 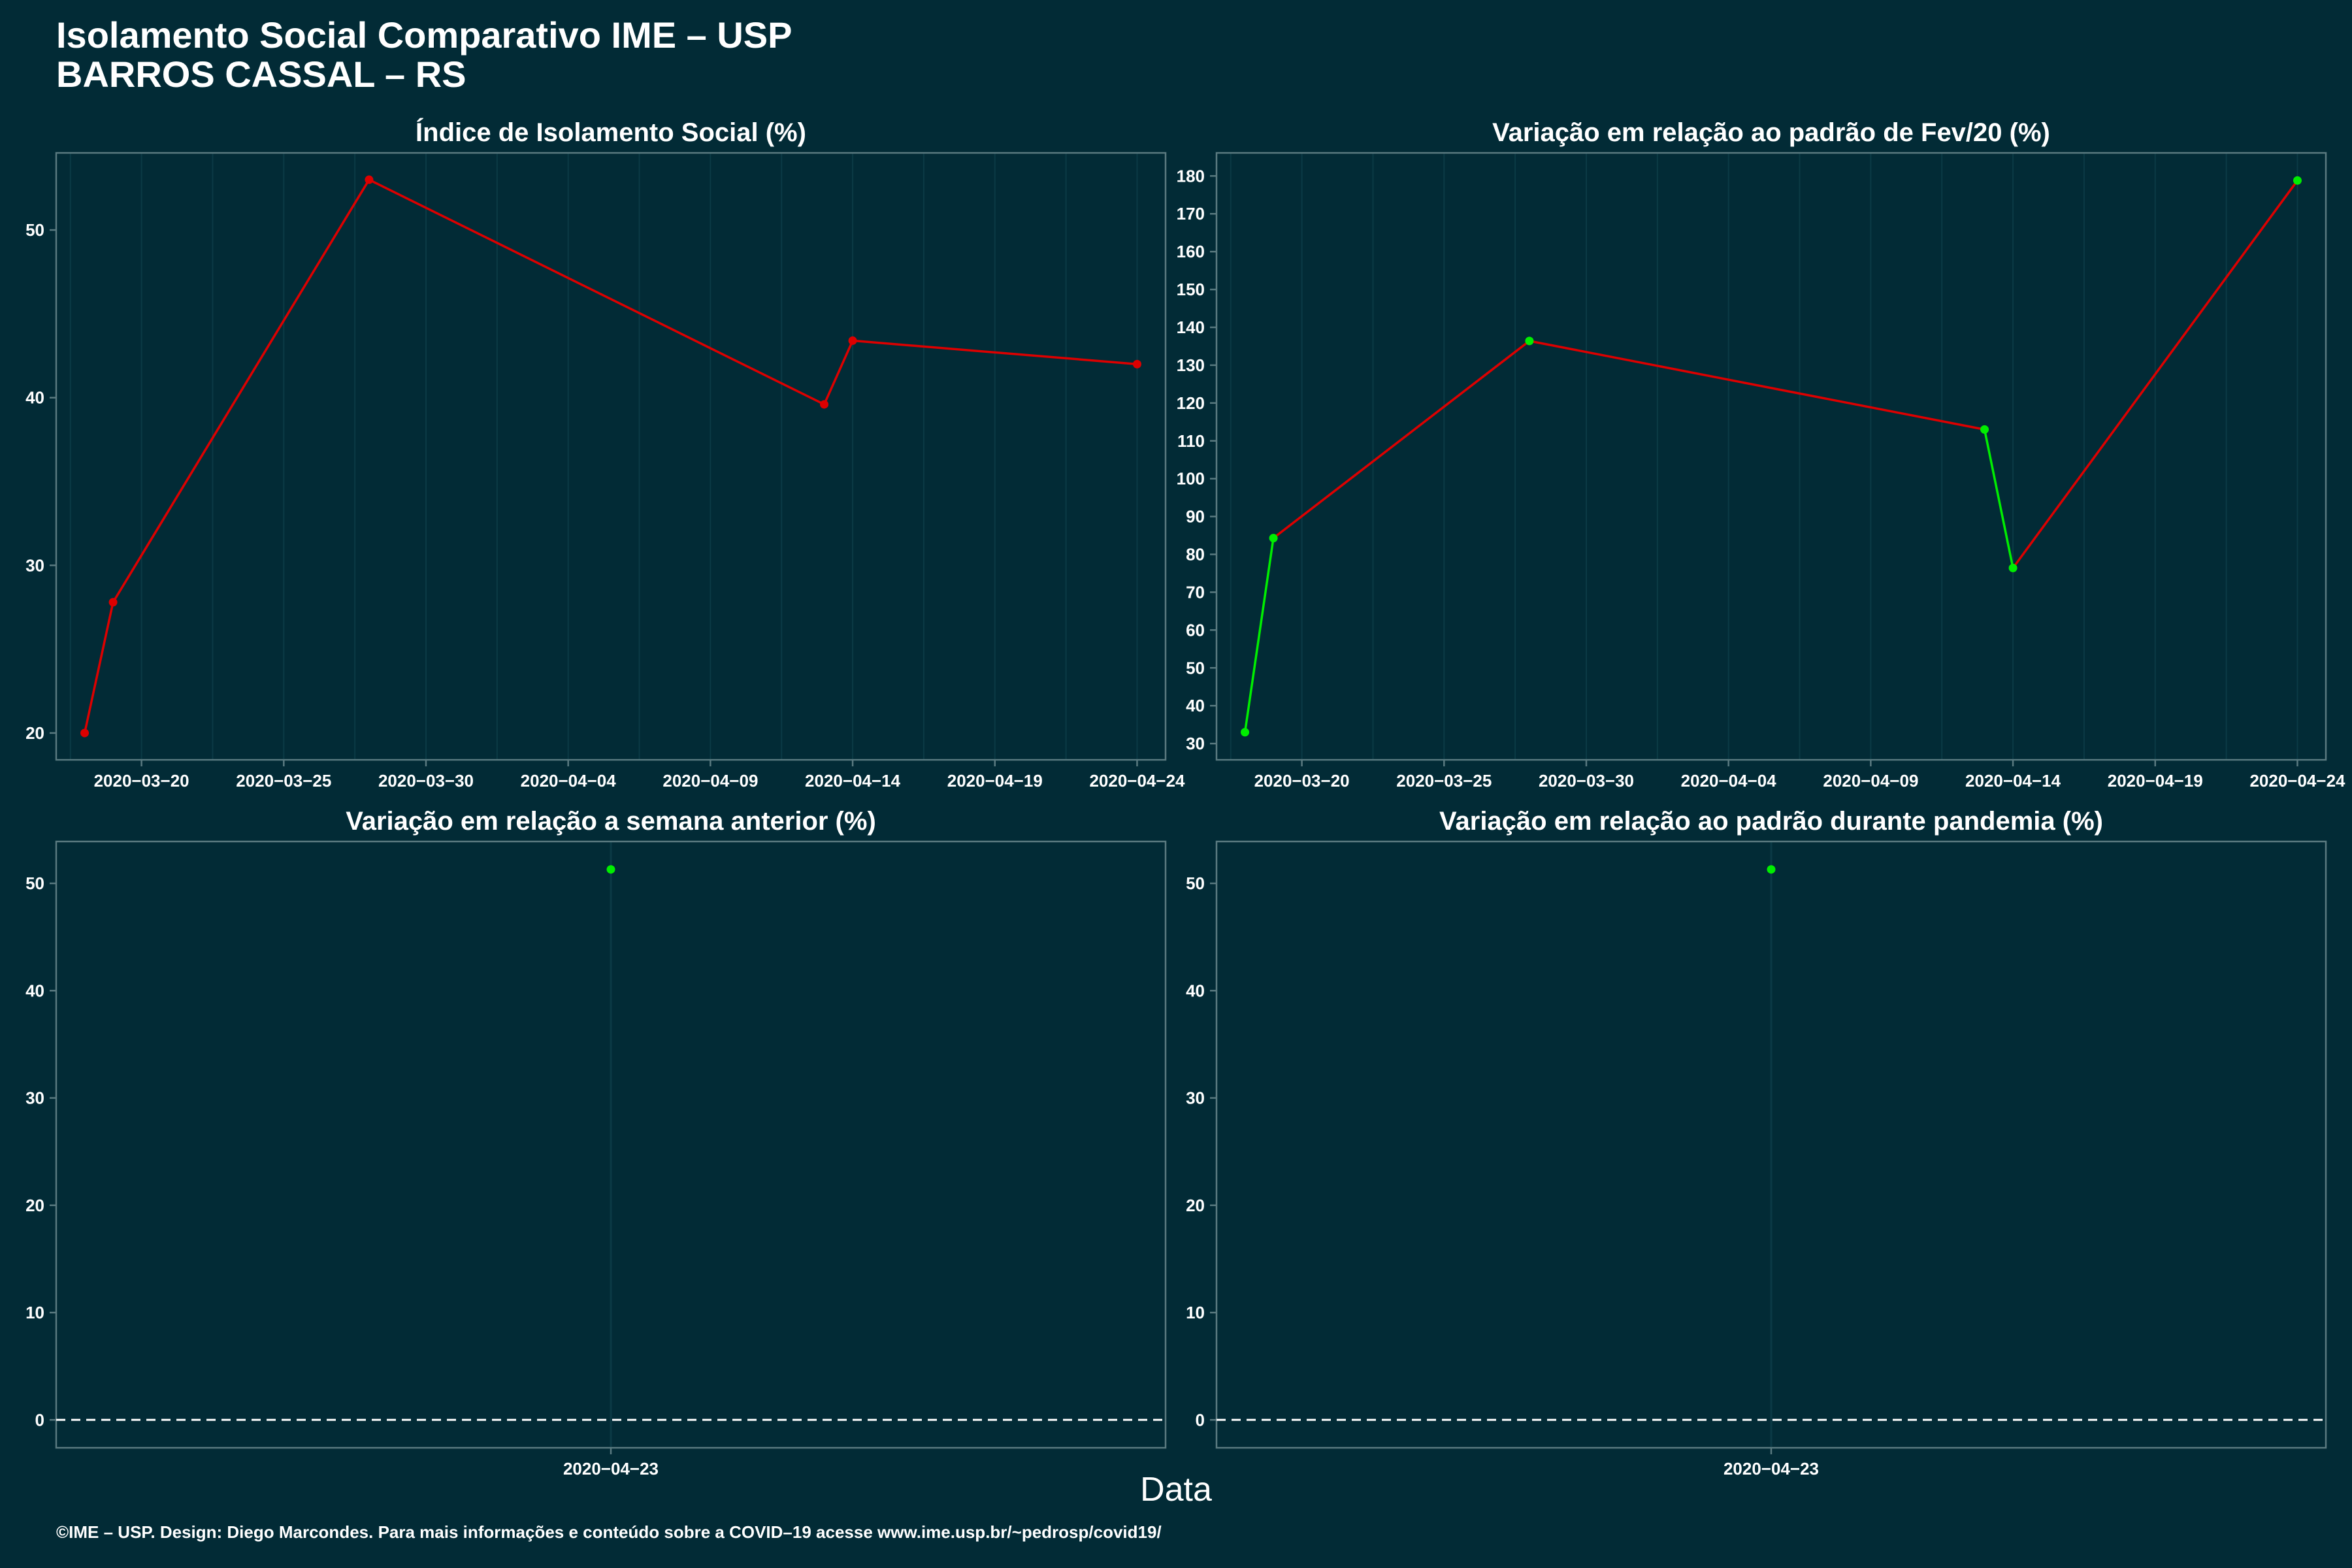 I want to click on title-line-1: Isolamento Social Comparativo IME – USP, so click(x=424, y=35).